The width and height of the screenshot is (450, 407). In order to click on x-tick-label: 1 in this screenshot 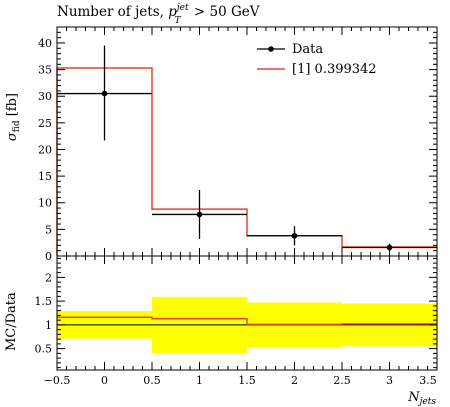, I will do `click(199, 380)`.